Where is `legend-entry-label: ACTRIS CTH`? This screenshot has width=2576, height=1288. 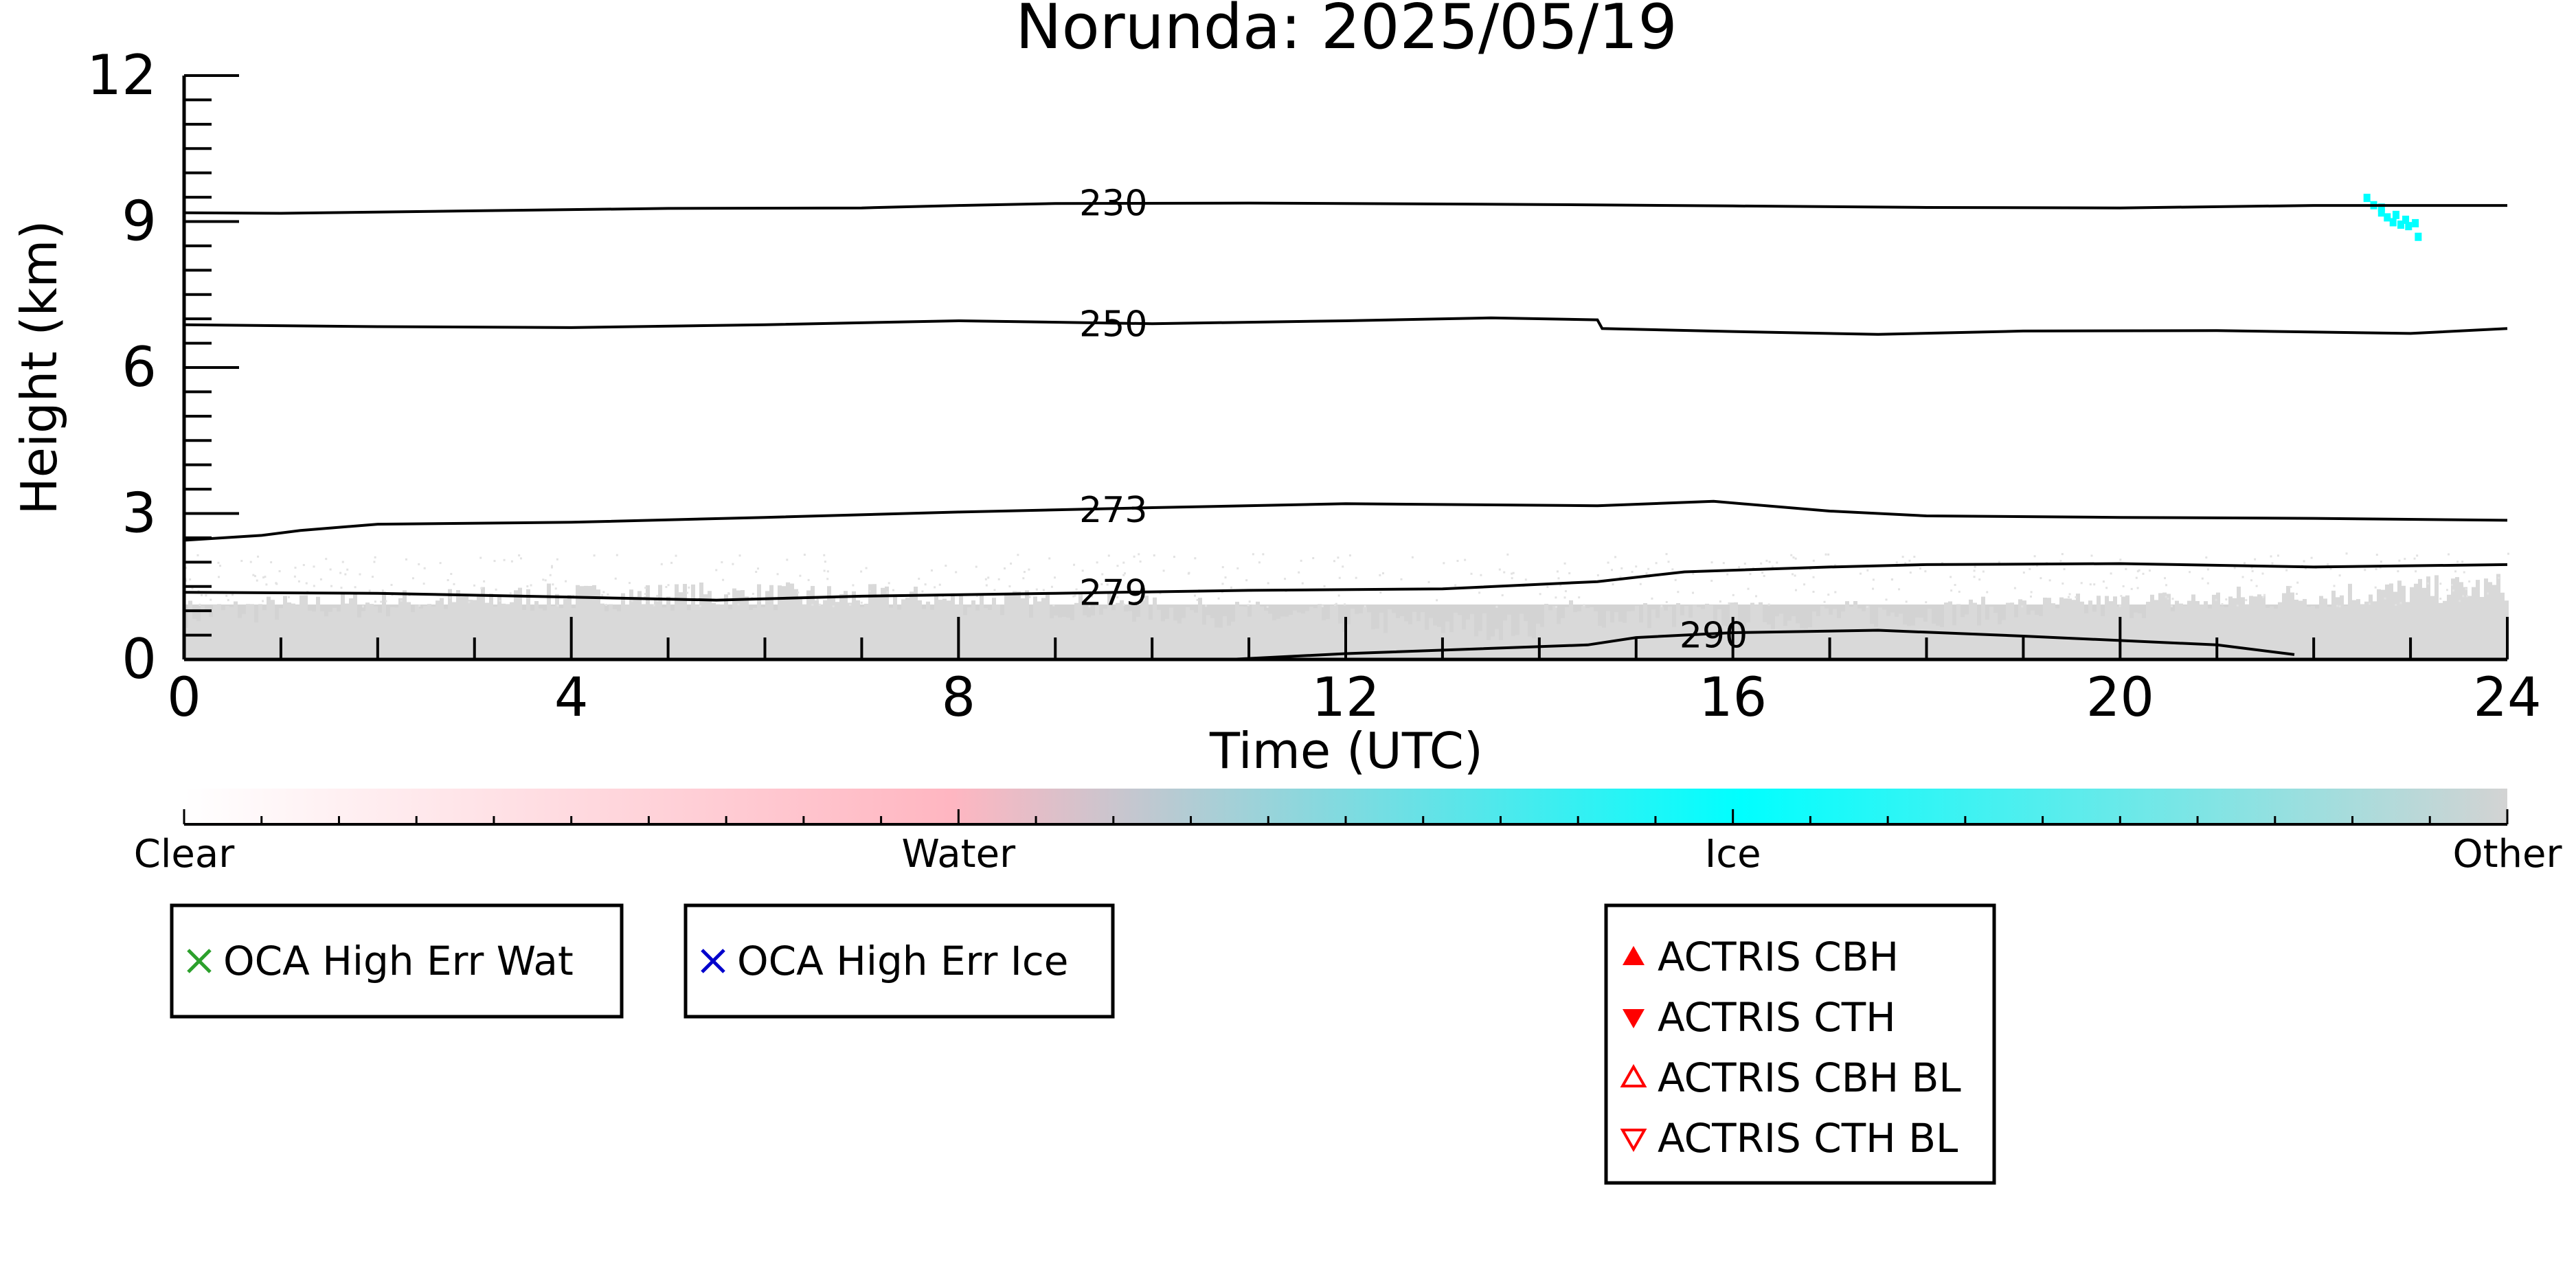 legend-entry-label: ACTRIS CTH is located at coordinates (1777, 1017).